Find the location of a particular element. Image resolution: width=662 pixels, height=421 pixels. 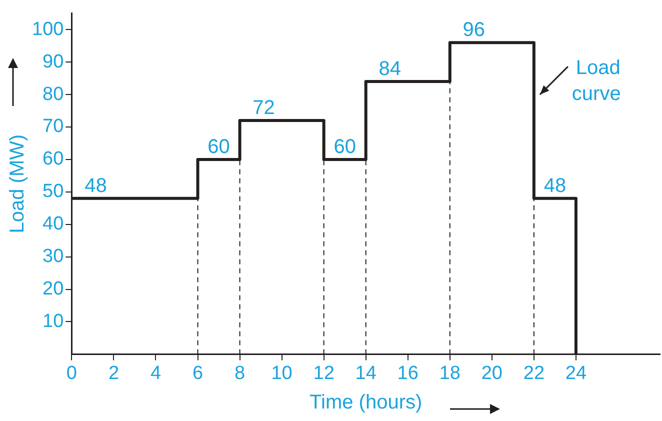

x-tick-label: 20 is located at coordinates (491, 373).